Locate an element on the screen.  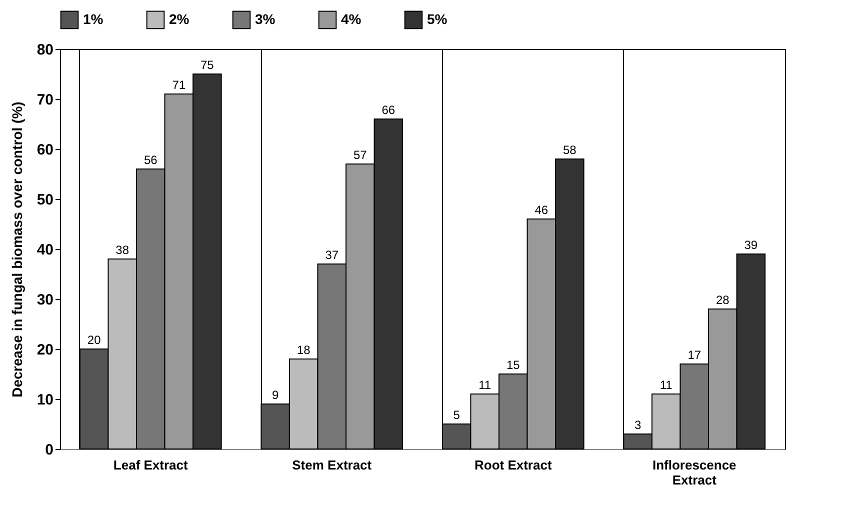
legend-label: 3% is located at coordinates (265, 18).